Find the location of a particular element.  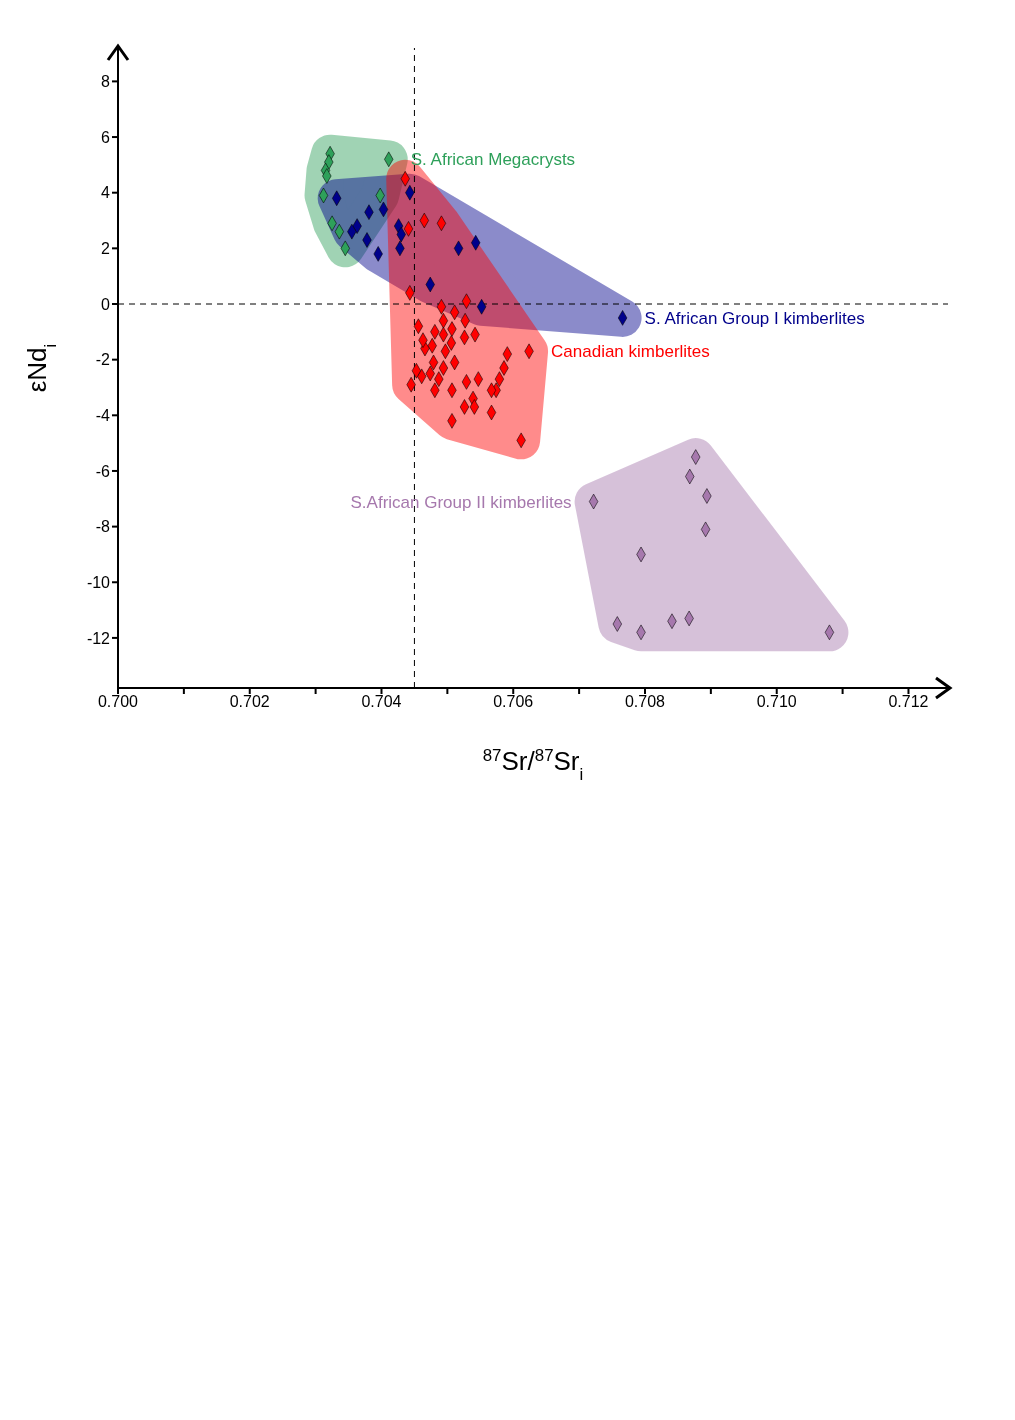

x-tick-label: 0.710 is located at coordinates (776, 702).